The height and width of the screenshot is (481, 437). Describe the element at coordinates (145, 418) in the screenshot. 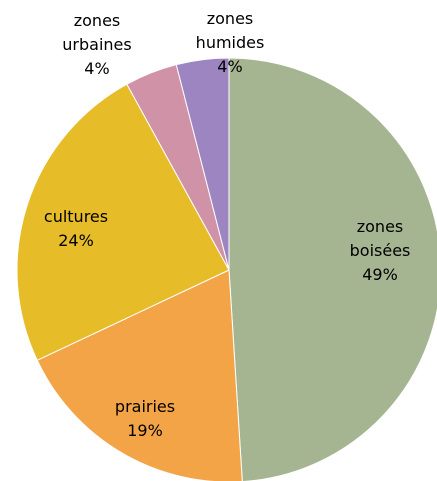

I see `slice-label-prairies: prairies 19%` at that location.